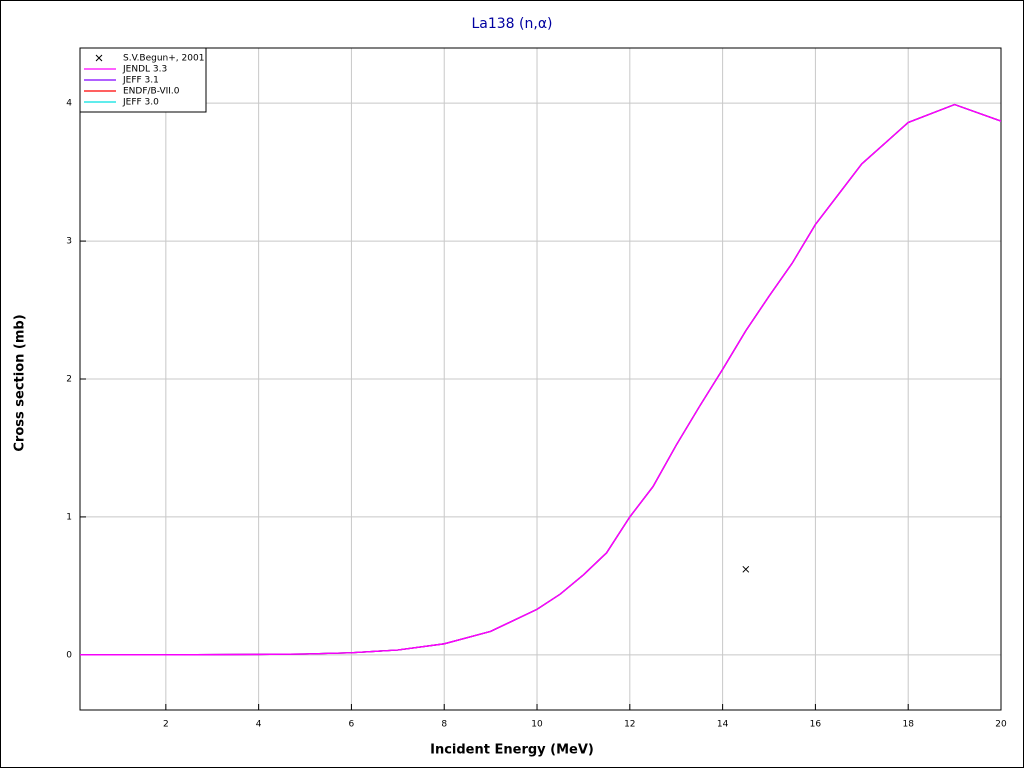 The width and height of the screenshot is (1024, 768). Describe the element at coordinates (20, 382) in the screenshot. I see `y-axis-label: Cross section (mb)` at that location.